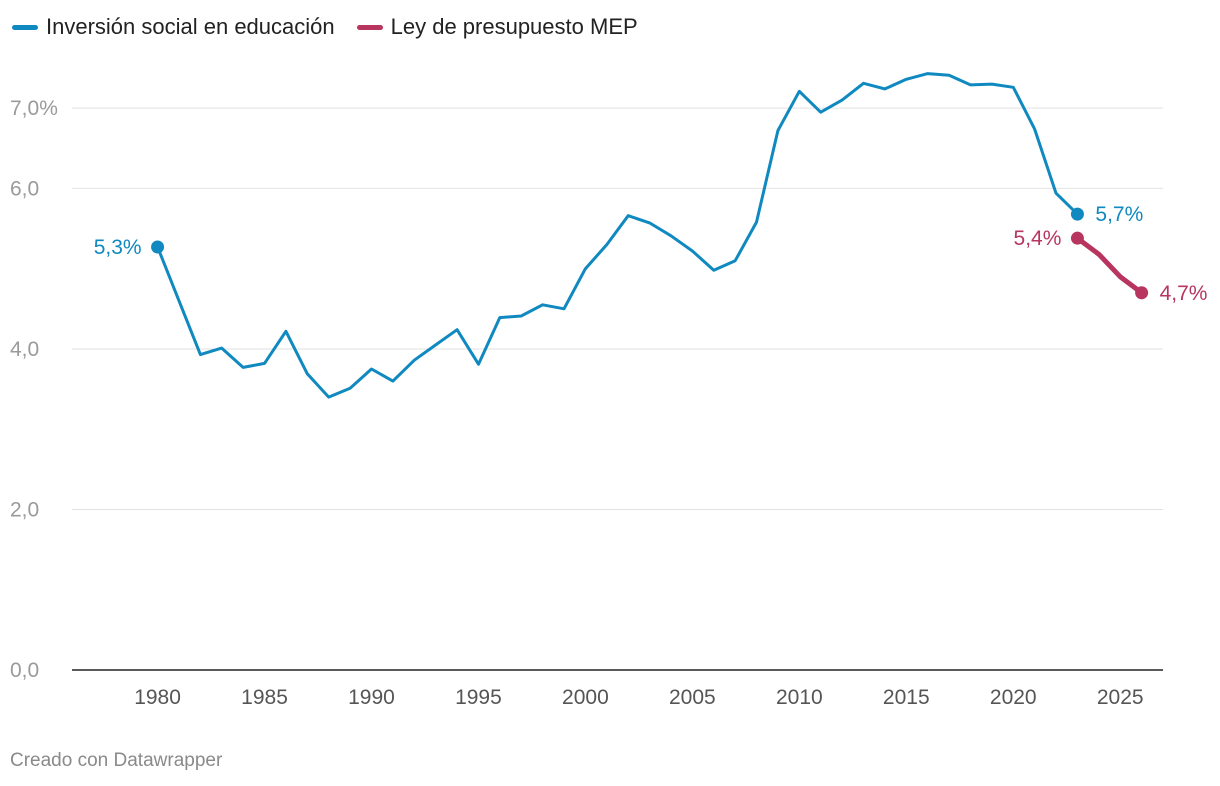 This screenshot has height=786, width=1220. Describe the element at coordinates (1120, 697) in the screenshot. I see `x-tick-label: 2025` at that location.